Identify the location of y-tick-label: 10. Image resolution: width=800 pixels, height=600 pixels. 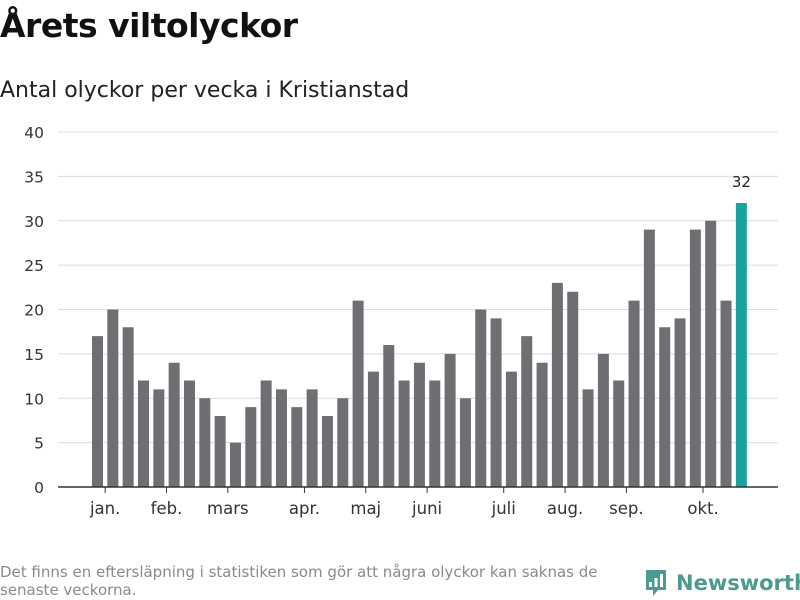
(34, 399).